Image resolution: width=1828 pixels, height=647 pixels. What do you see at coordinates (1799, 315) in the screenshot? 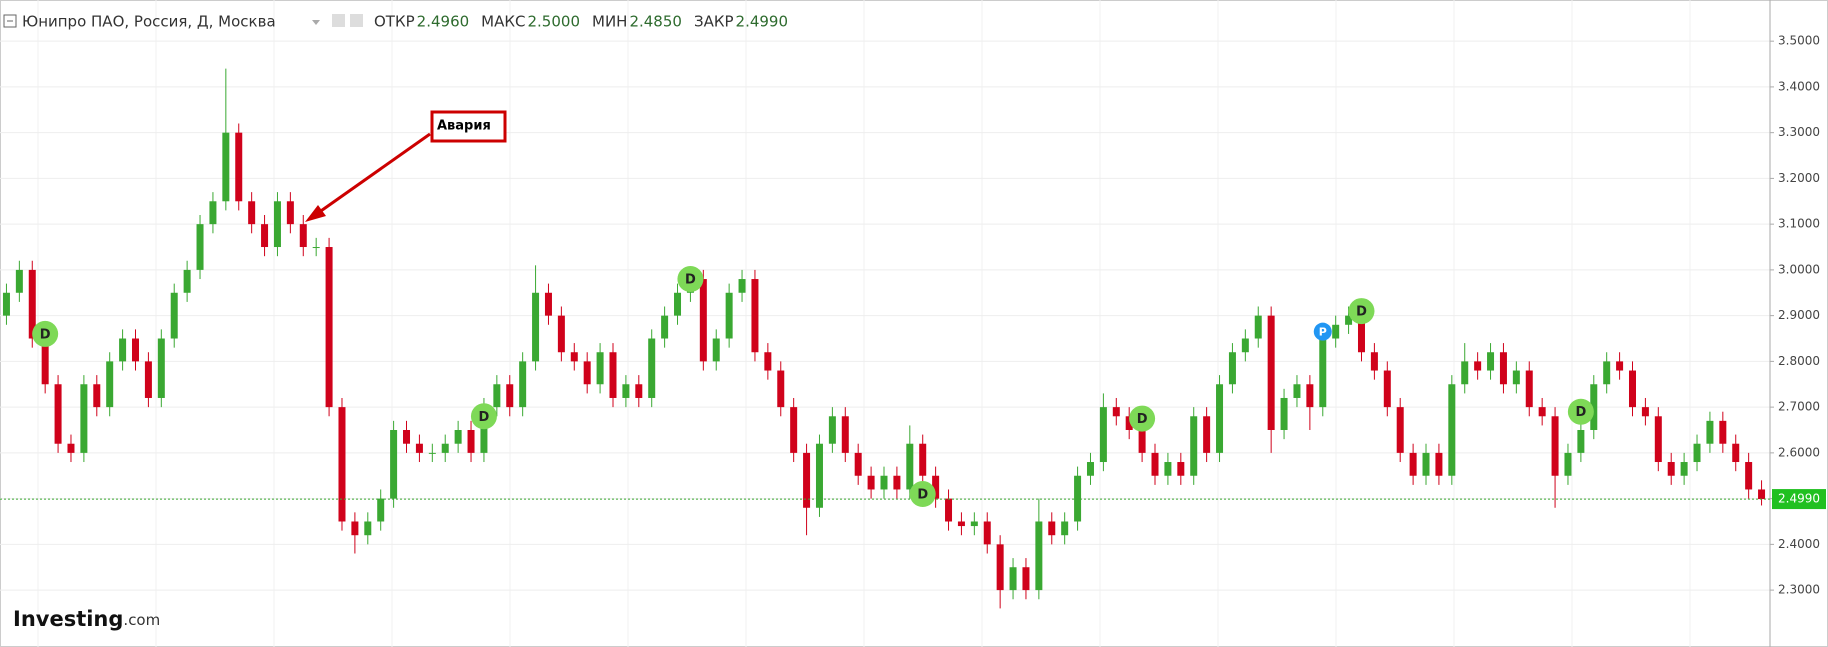
I see `y-tick-label: 2.9000` at bounding box center [1799, 315].